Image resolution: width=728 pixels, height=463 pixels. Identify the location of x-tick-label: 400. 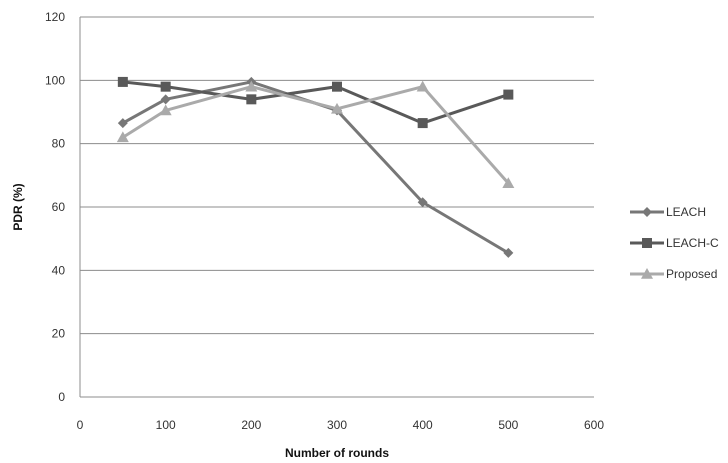
(423, 425).